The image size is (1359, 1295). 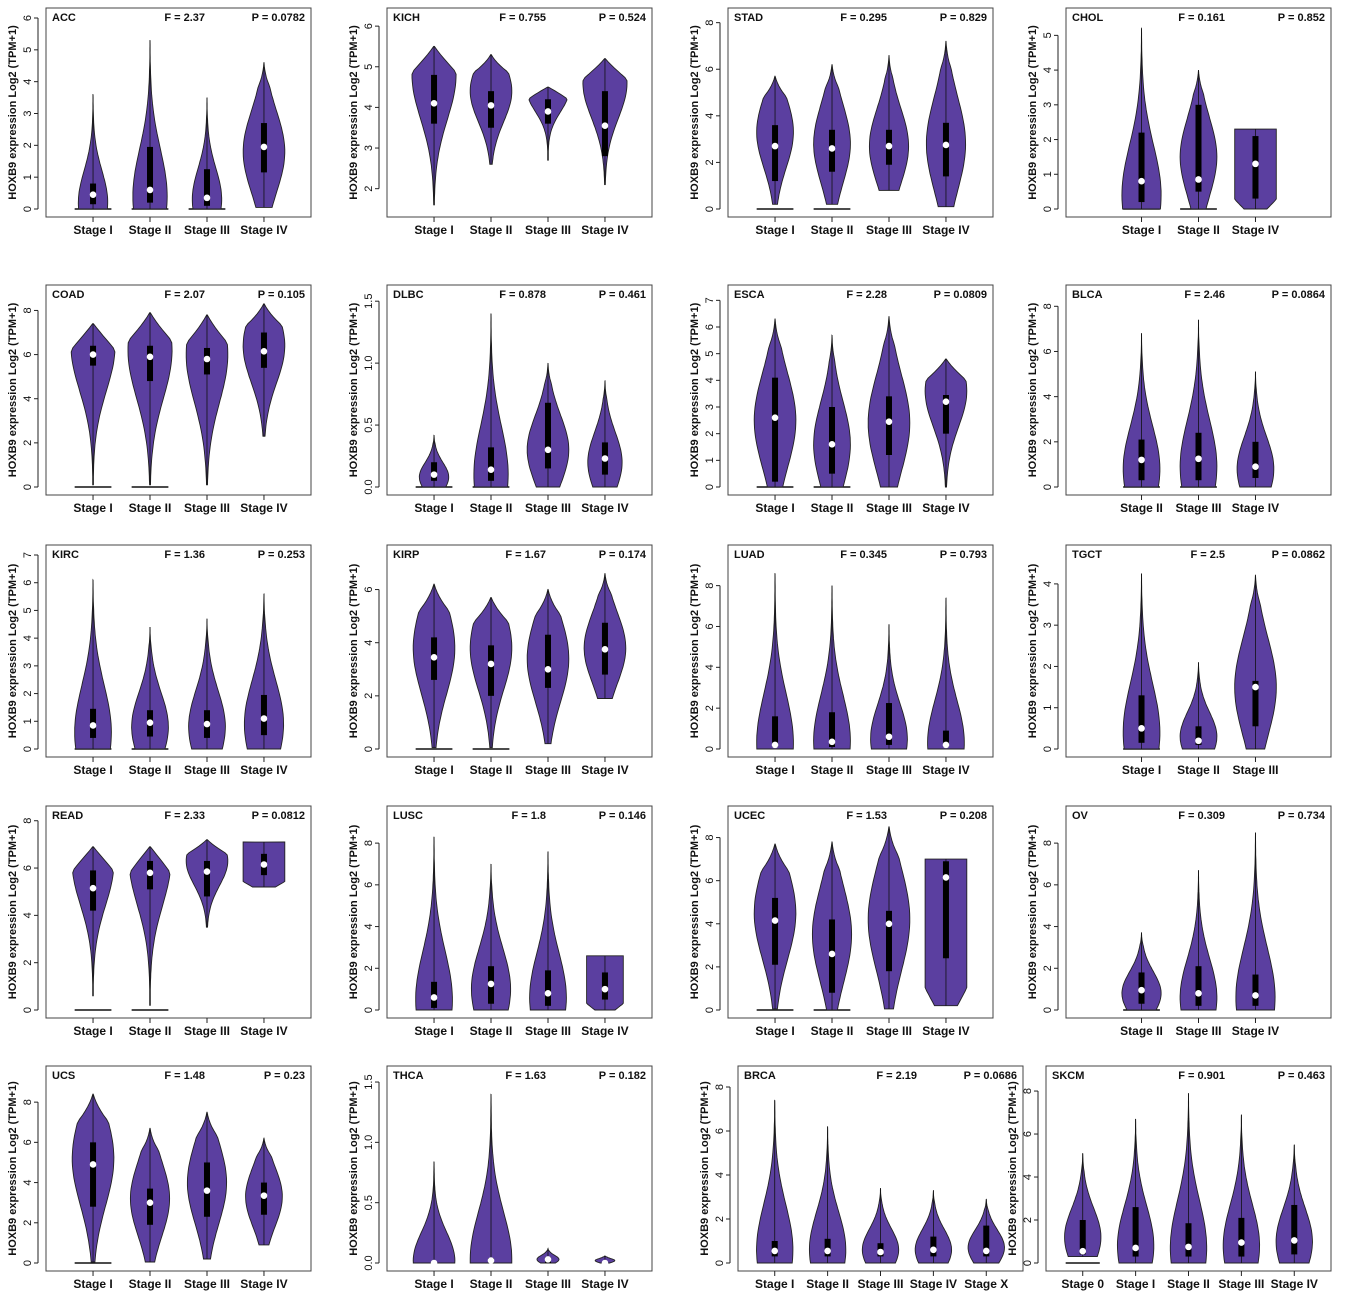 What do you see at coordinates (207, 1284) in the screenshot?
I see `x-tick-label: Stage III` at bounding box center [207, 1284].